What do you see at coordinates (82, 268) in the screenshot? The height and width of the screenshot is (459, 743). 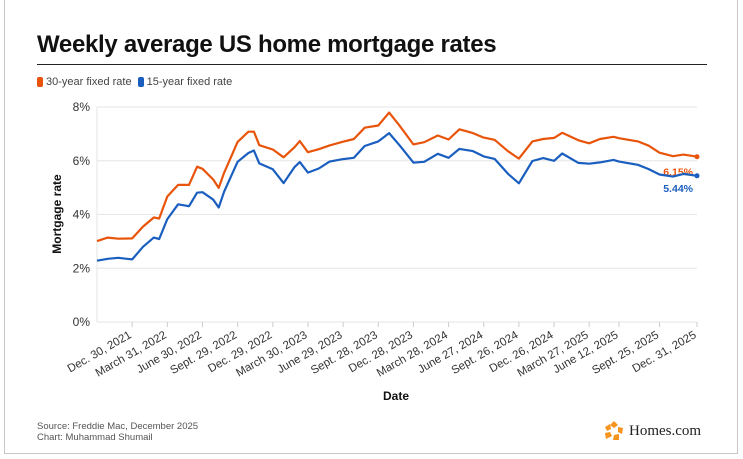 I see `y-tick-label: 2%` at bounding box center [82, 268].